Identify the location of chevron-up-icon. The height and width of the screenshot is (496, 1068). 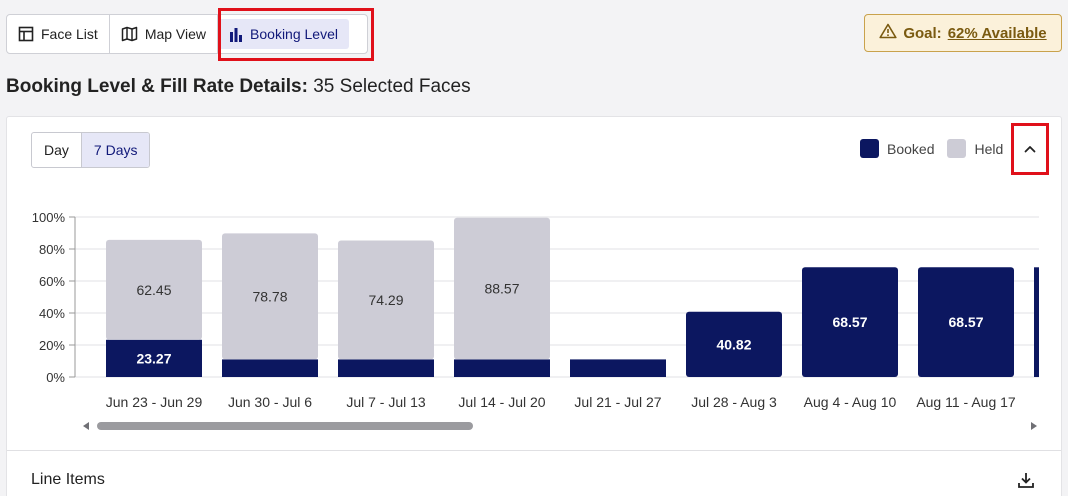
(1030, 149).